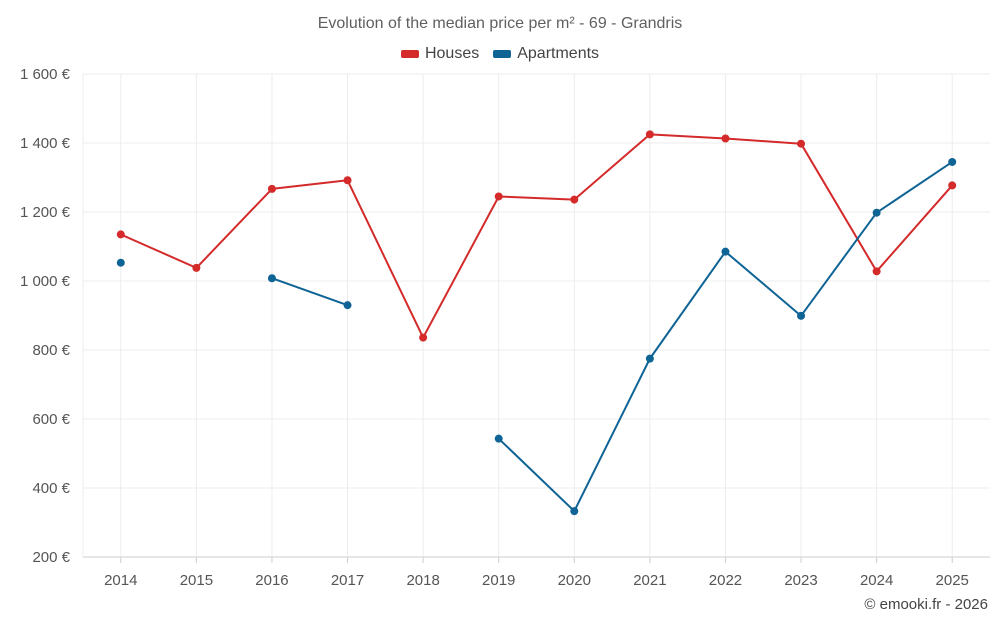 The image size is (1000, 625). Describe the element at coordinates (952, 161) in the screenshot. I see `data-point-apartments-2025` at that location.